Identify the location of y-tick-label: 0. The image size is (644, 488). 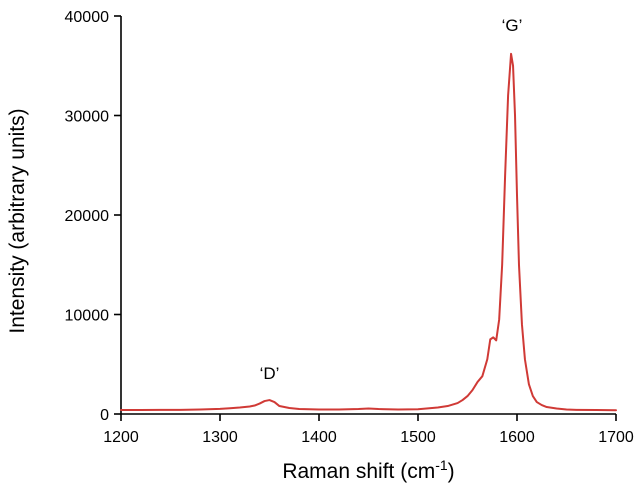
(104, 415).